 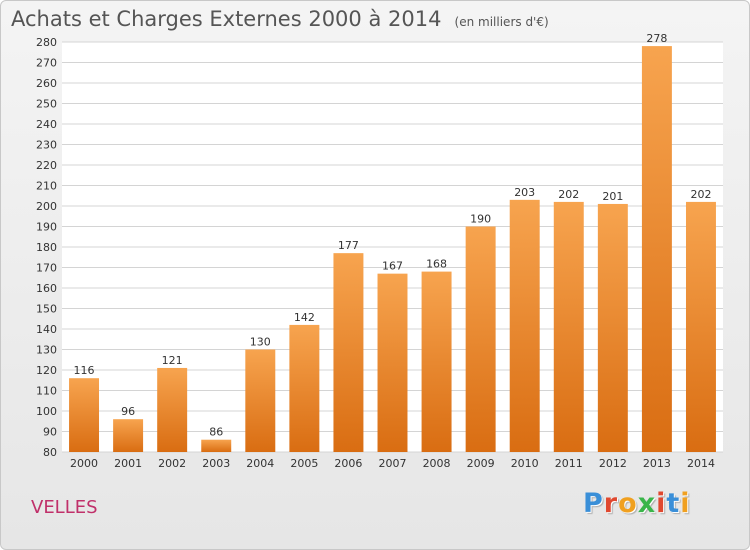 I want to click on y-tick-label: 110, so click(x=46, y=391).